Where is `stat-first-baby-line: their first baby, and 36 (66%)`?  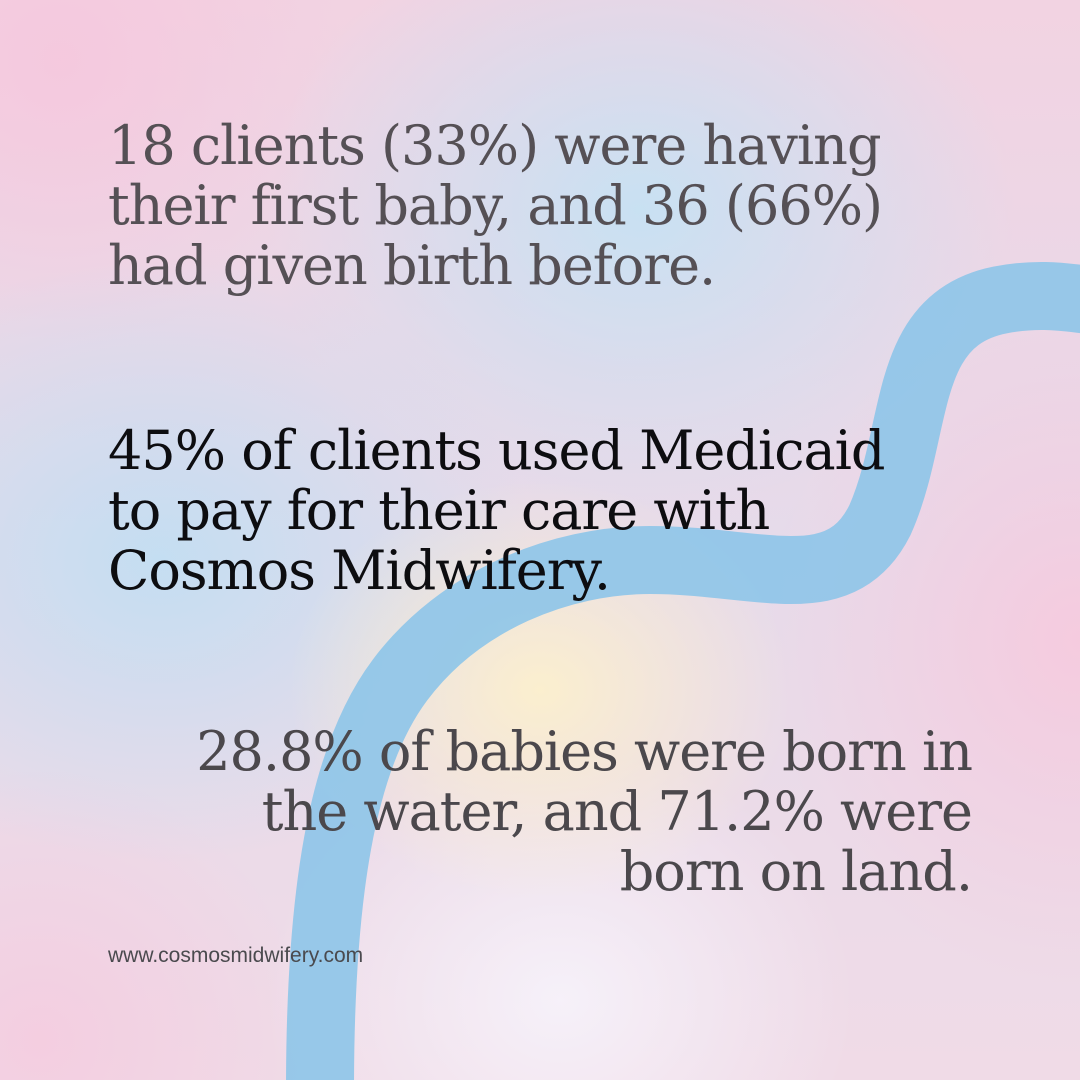 stat-first-baby-line: their first baby, and 36 (66%) is located at coordinates (495, 205).